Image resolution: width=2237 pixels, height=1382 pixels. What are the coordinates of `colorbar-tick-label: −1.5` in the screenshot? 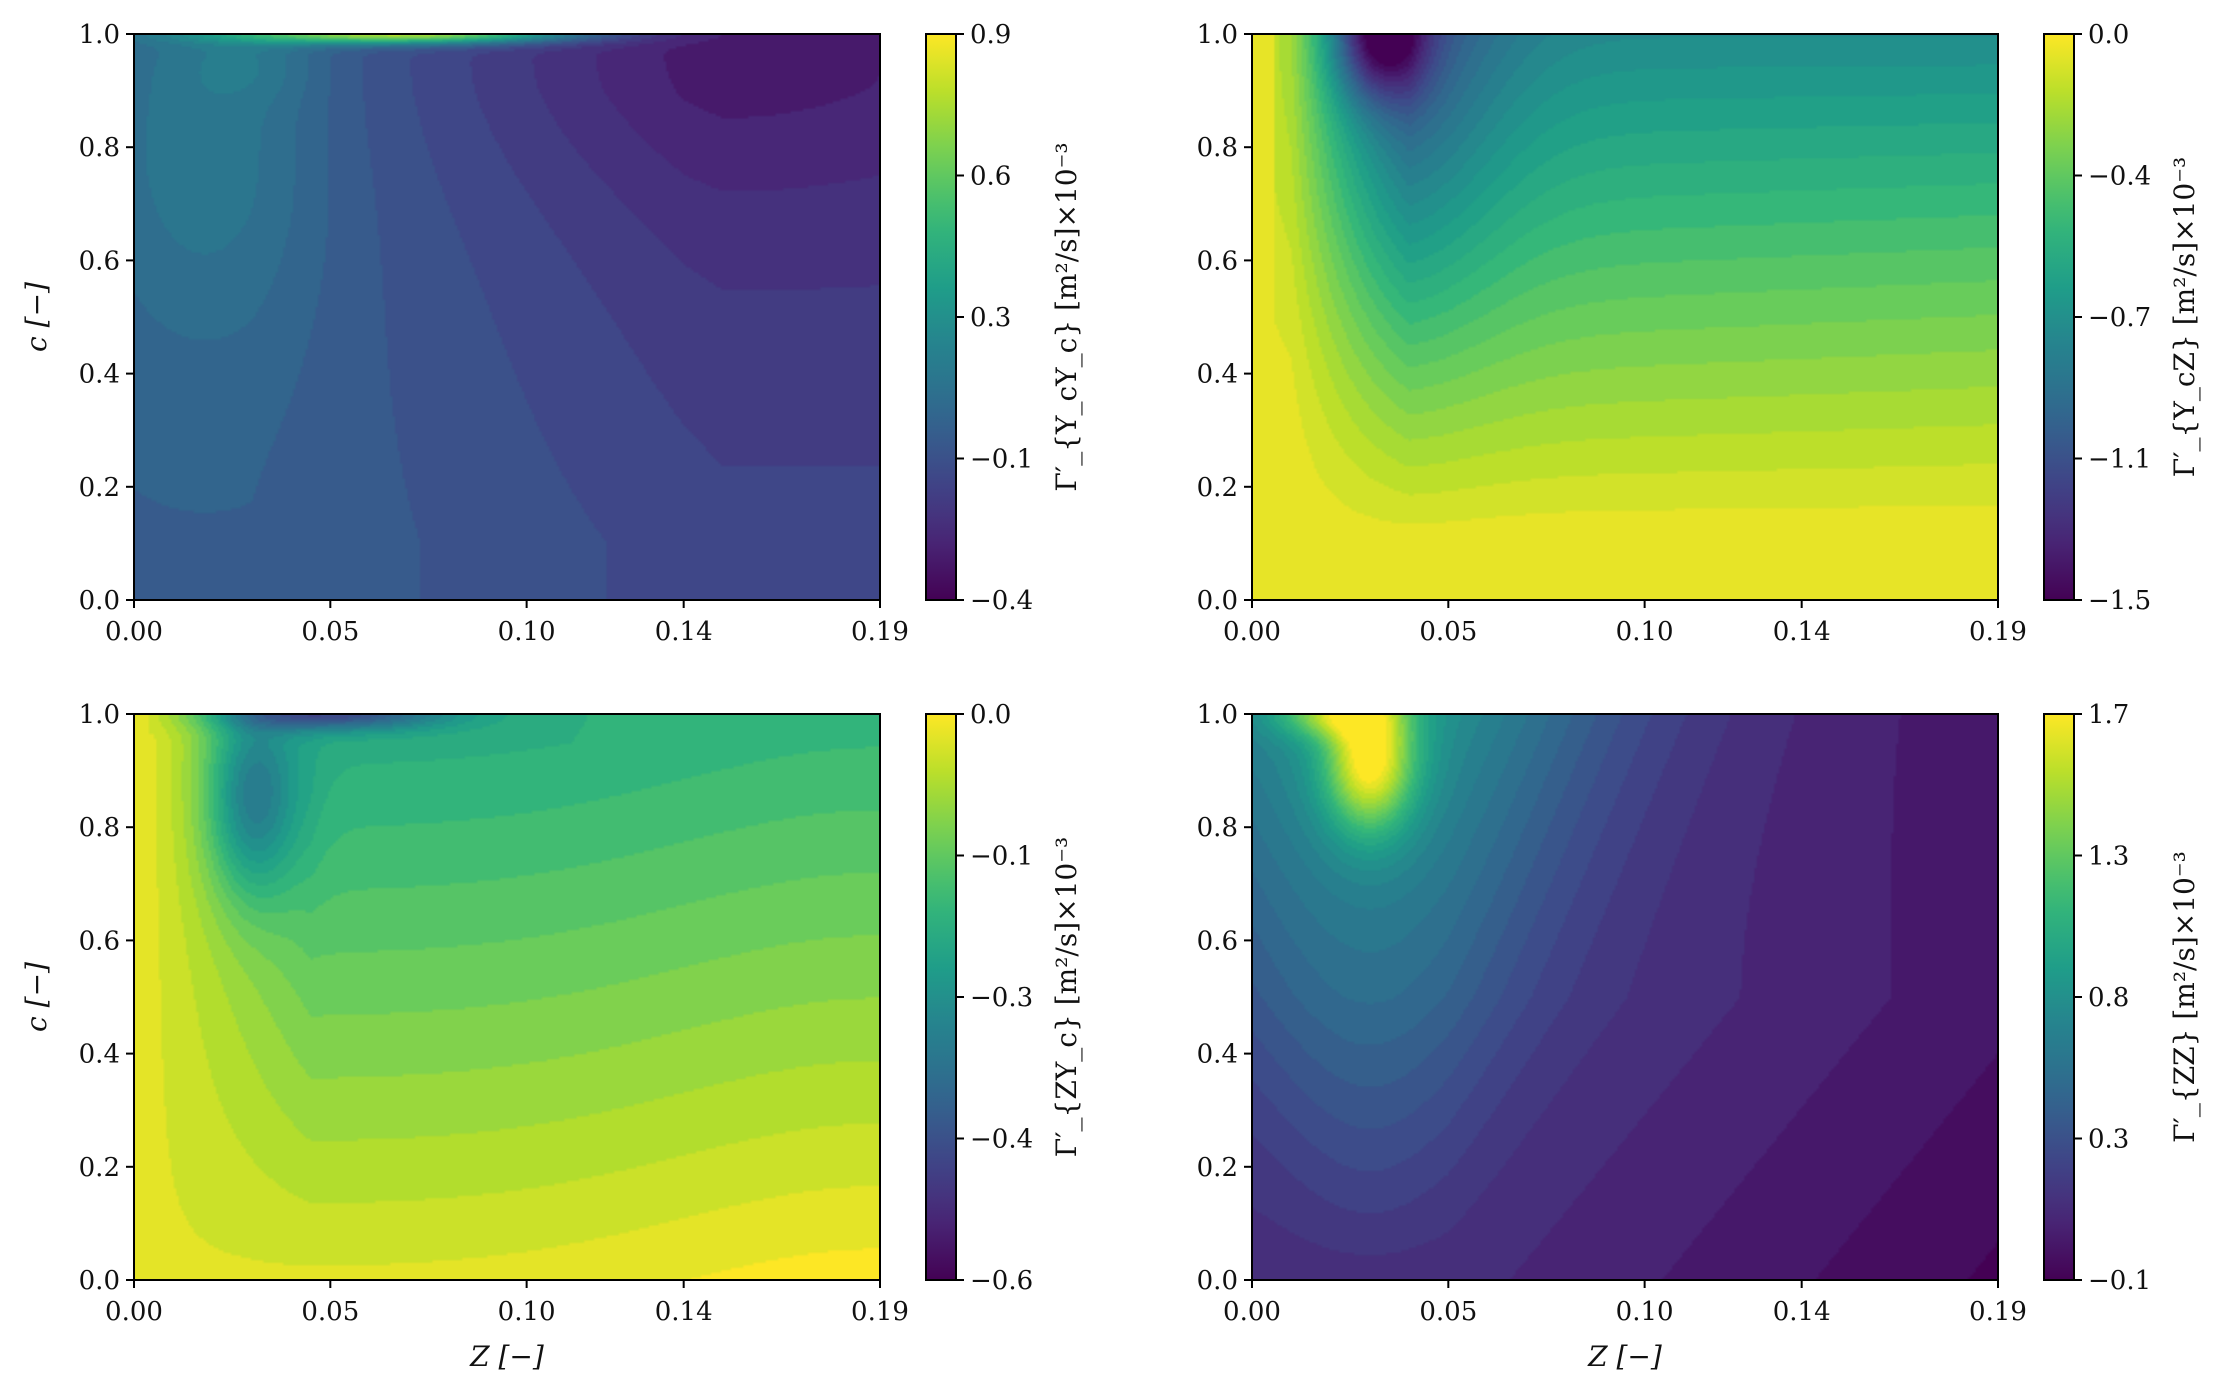 It's located at (2119, 601).